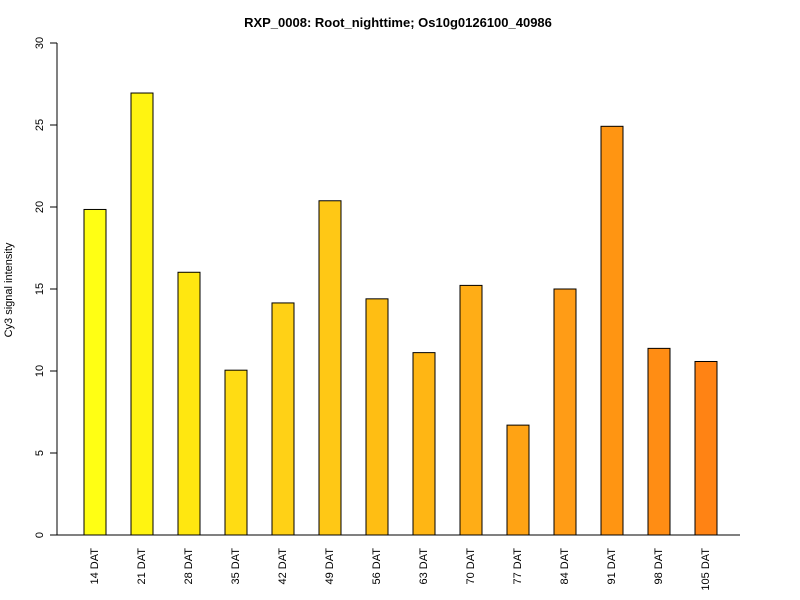 Image resolution: width=800 pixels, height=600 pixels. I want to click on x-tick-label: 49 DAT, so click(330, 566).